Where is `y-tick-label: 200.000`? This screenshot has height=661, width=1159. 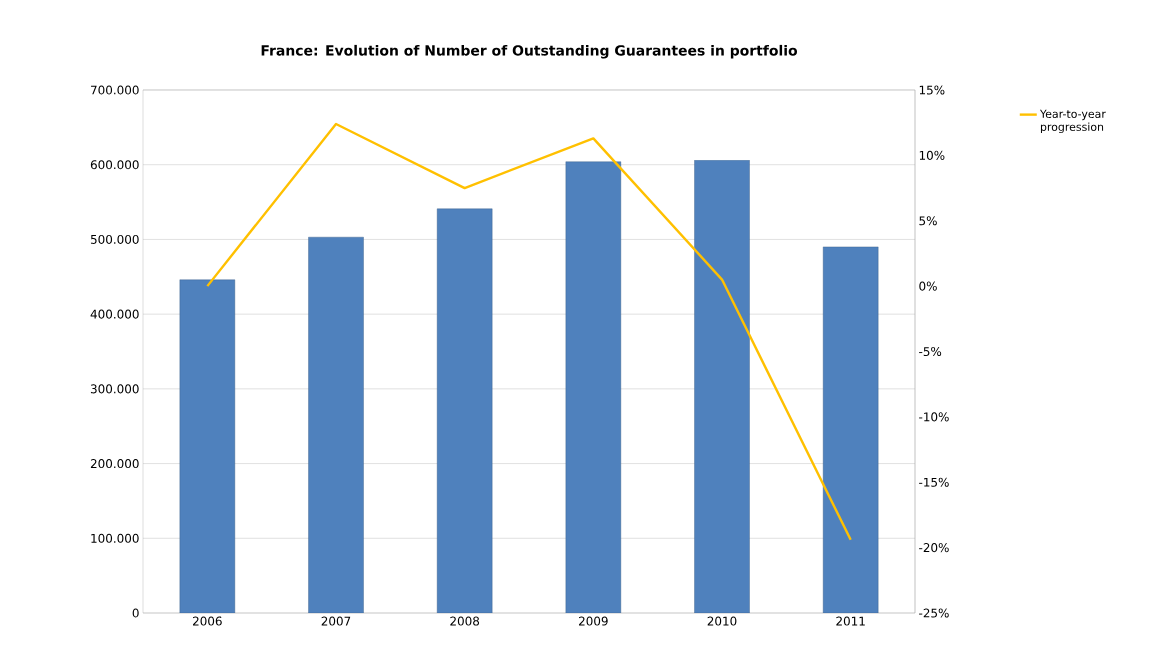 y-tick-label: 200.000 is located at coordinates (114, 464).